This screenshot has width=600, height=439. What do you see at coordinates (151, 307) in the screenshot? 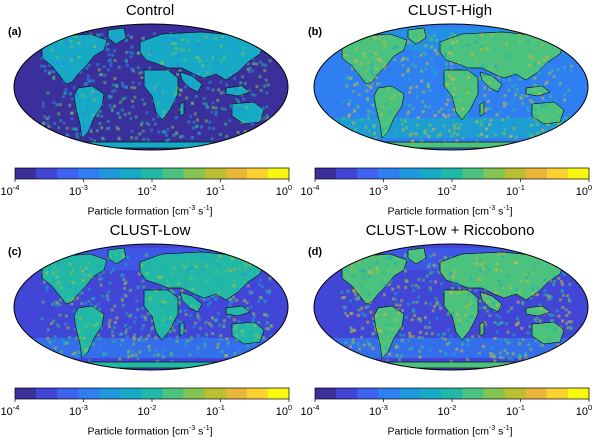
I see `map-clust-low` at bounding box center [151, 307].